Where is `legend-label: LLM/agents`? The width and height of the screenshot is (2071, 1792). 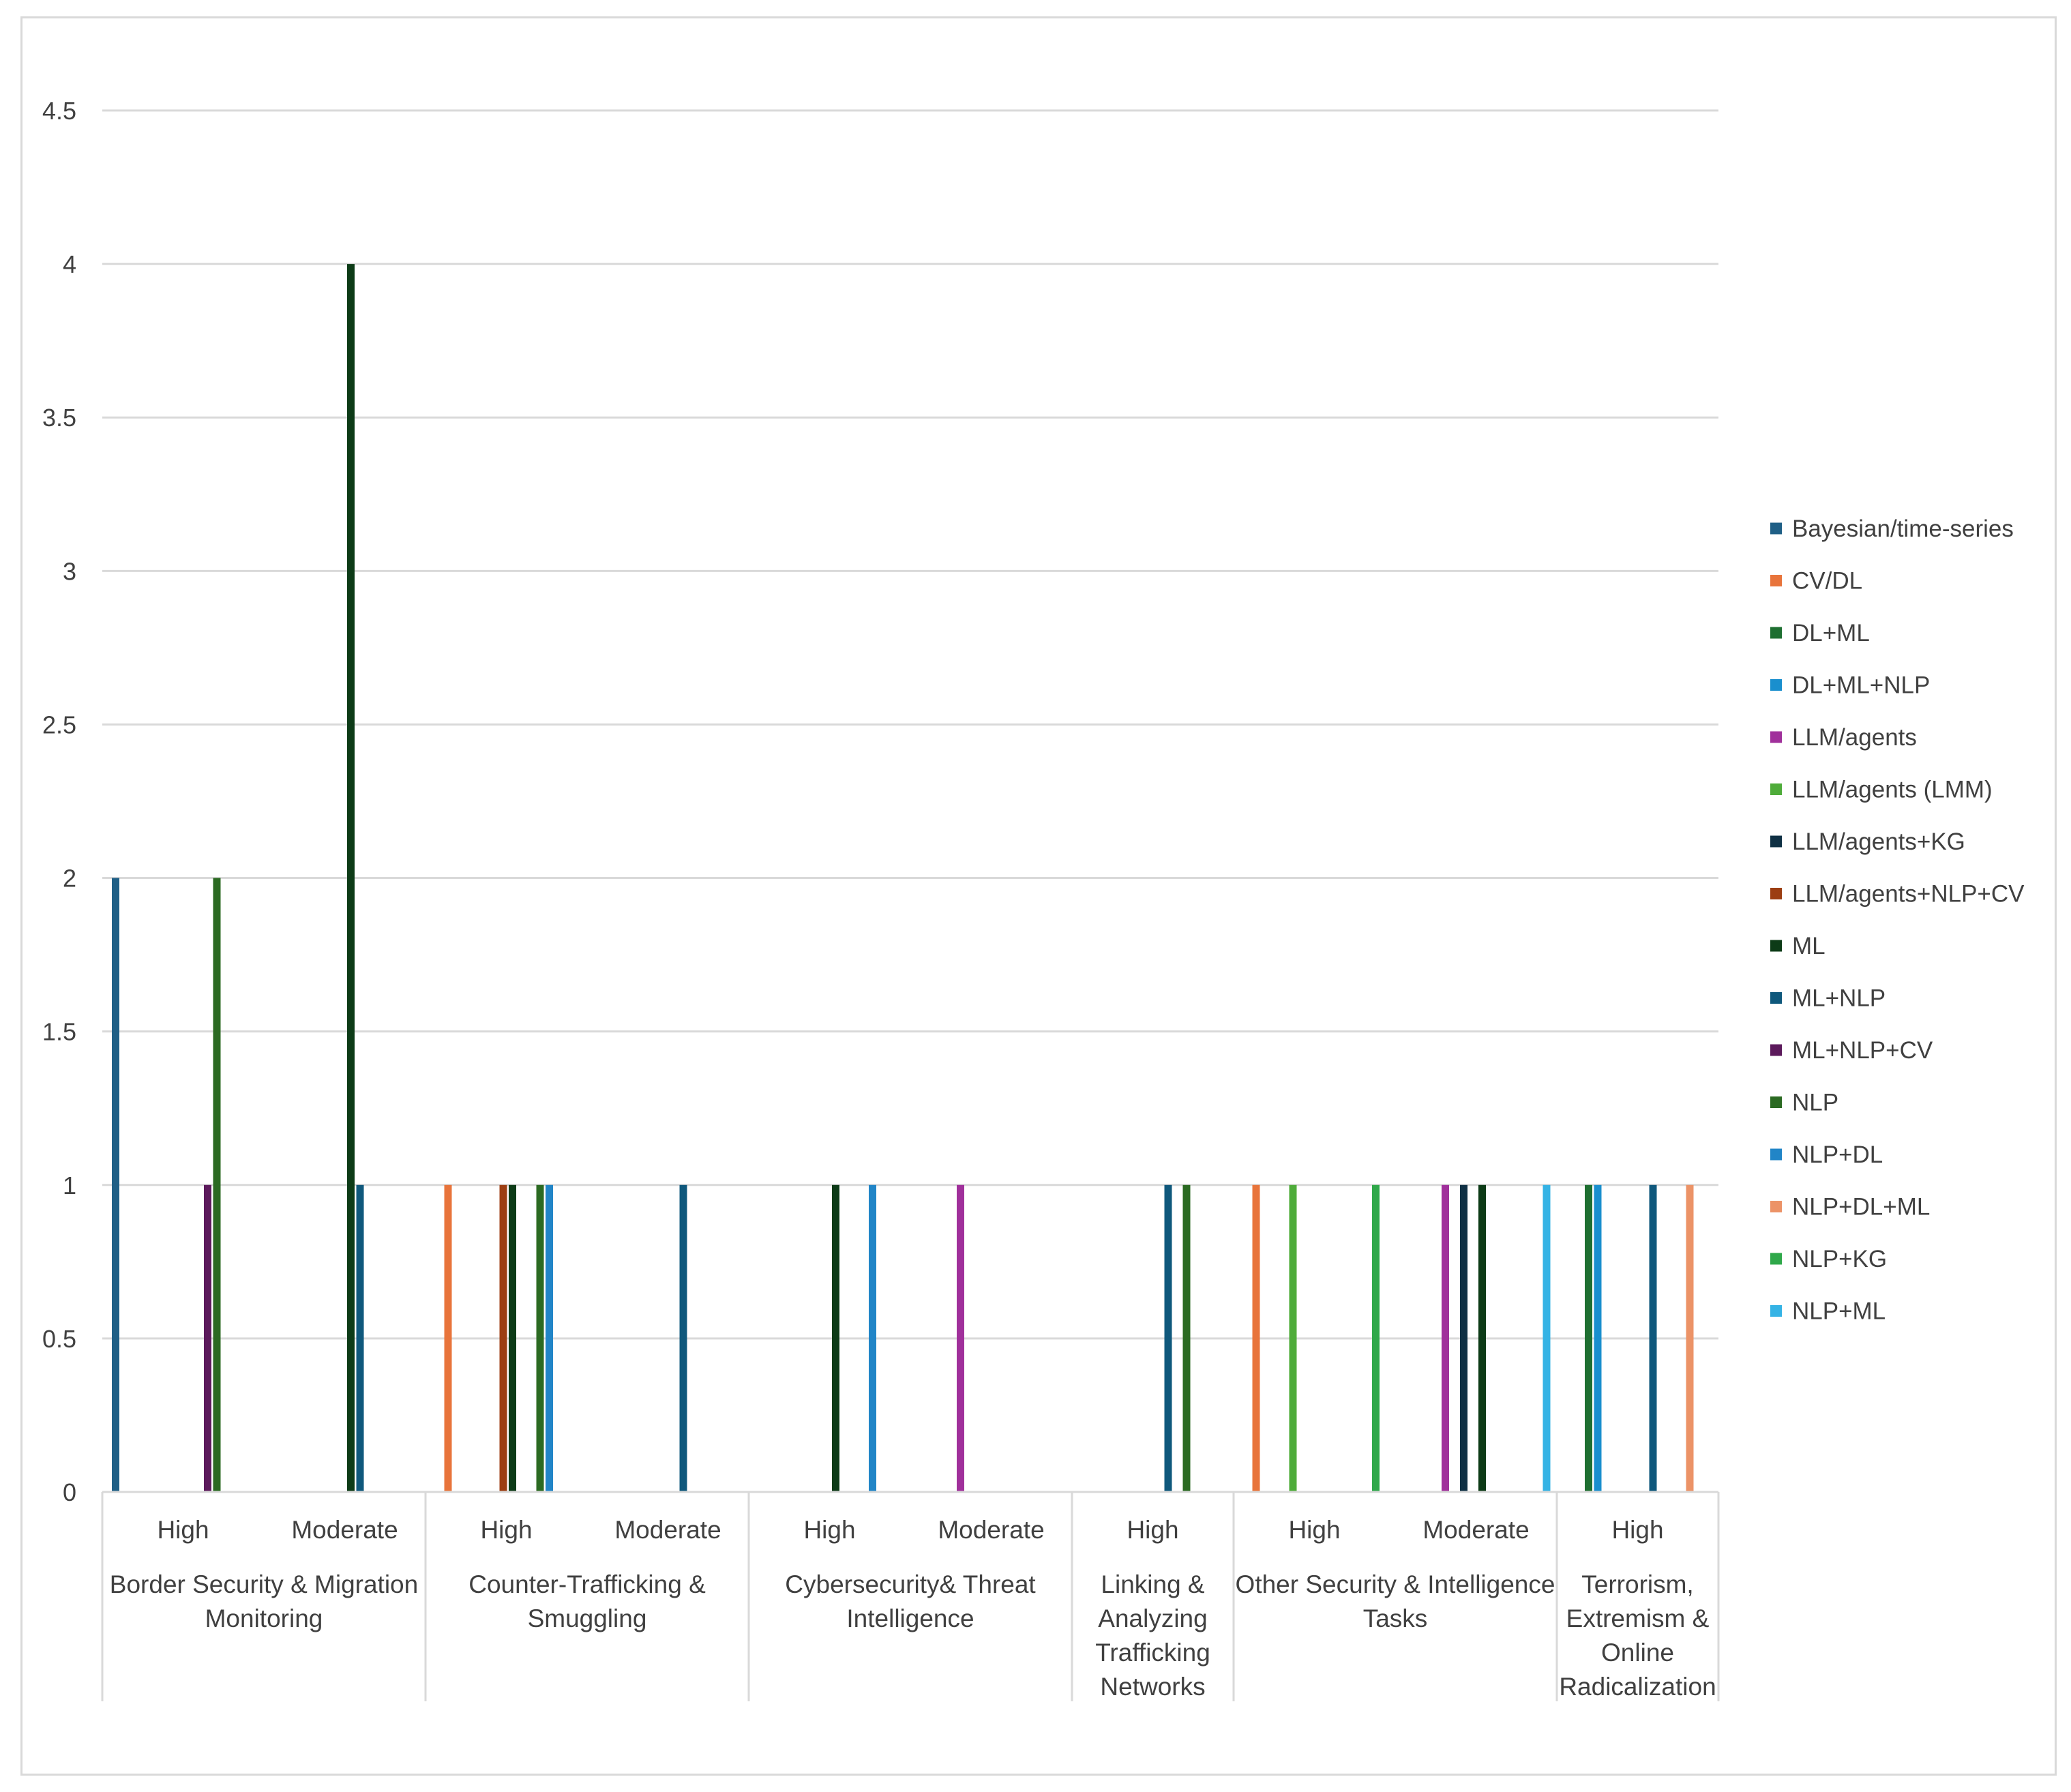 legend-label: LLM/agents is located at coordinates (1855, 737).